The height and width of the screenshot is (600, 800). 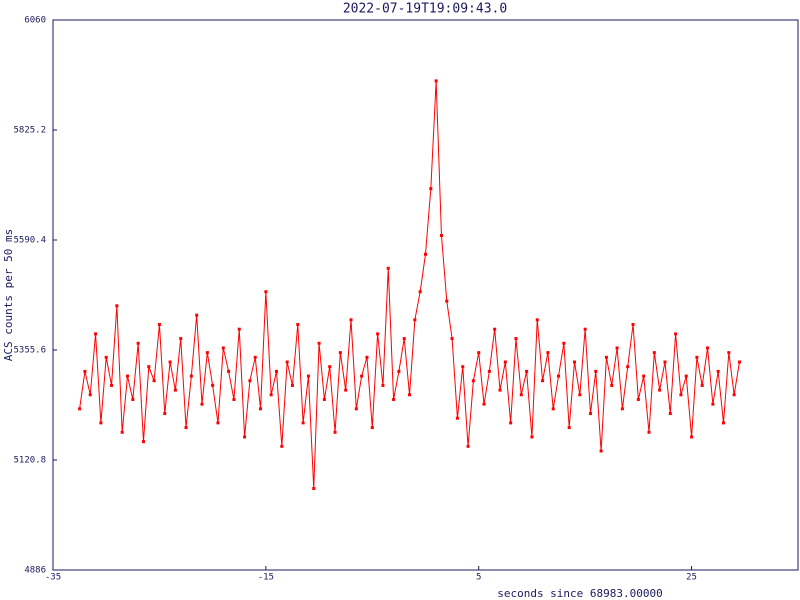 What do you see at coordinates (29, 461) in the screenshot?
I see `y-tick-label: 5120.8` at bounding box center [29, 461].